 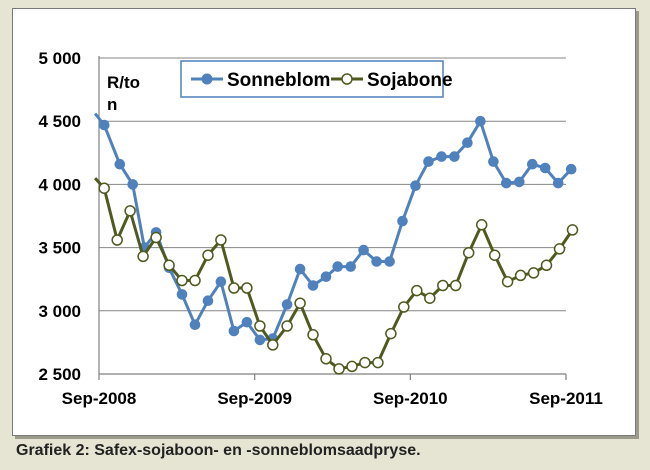 I want to click on legend-marker-sojabone, so click(x=347, y=79).